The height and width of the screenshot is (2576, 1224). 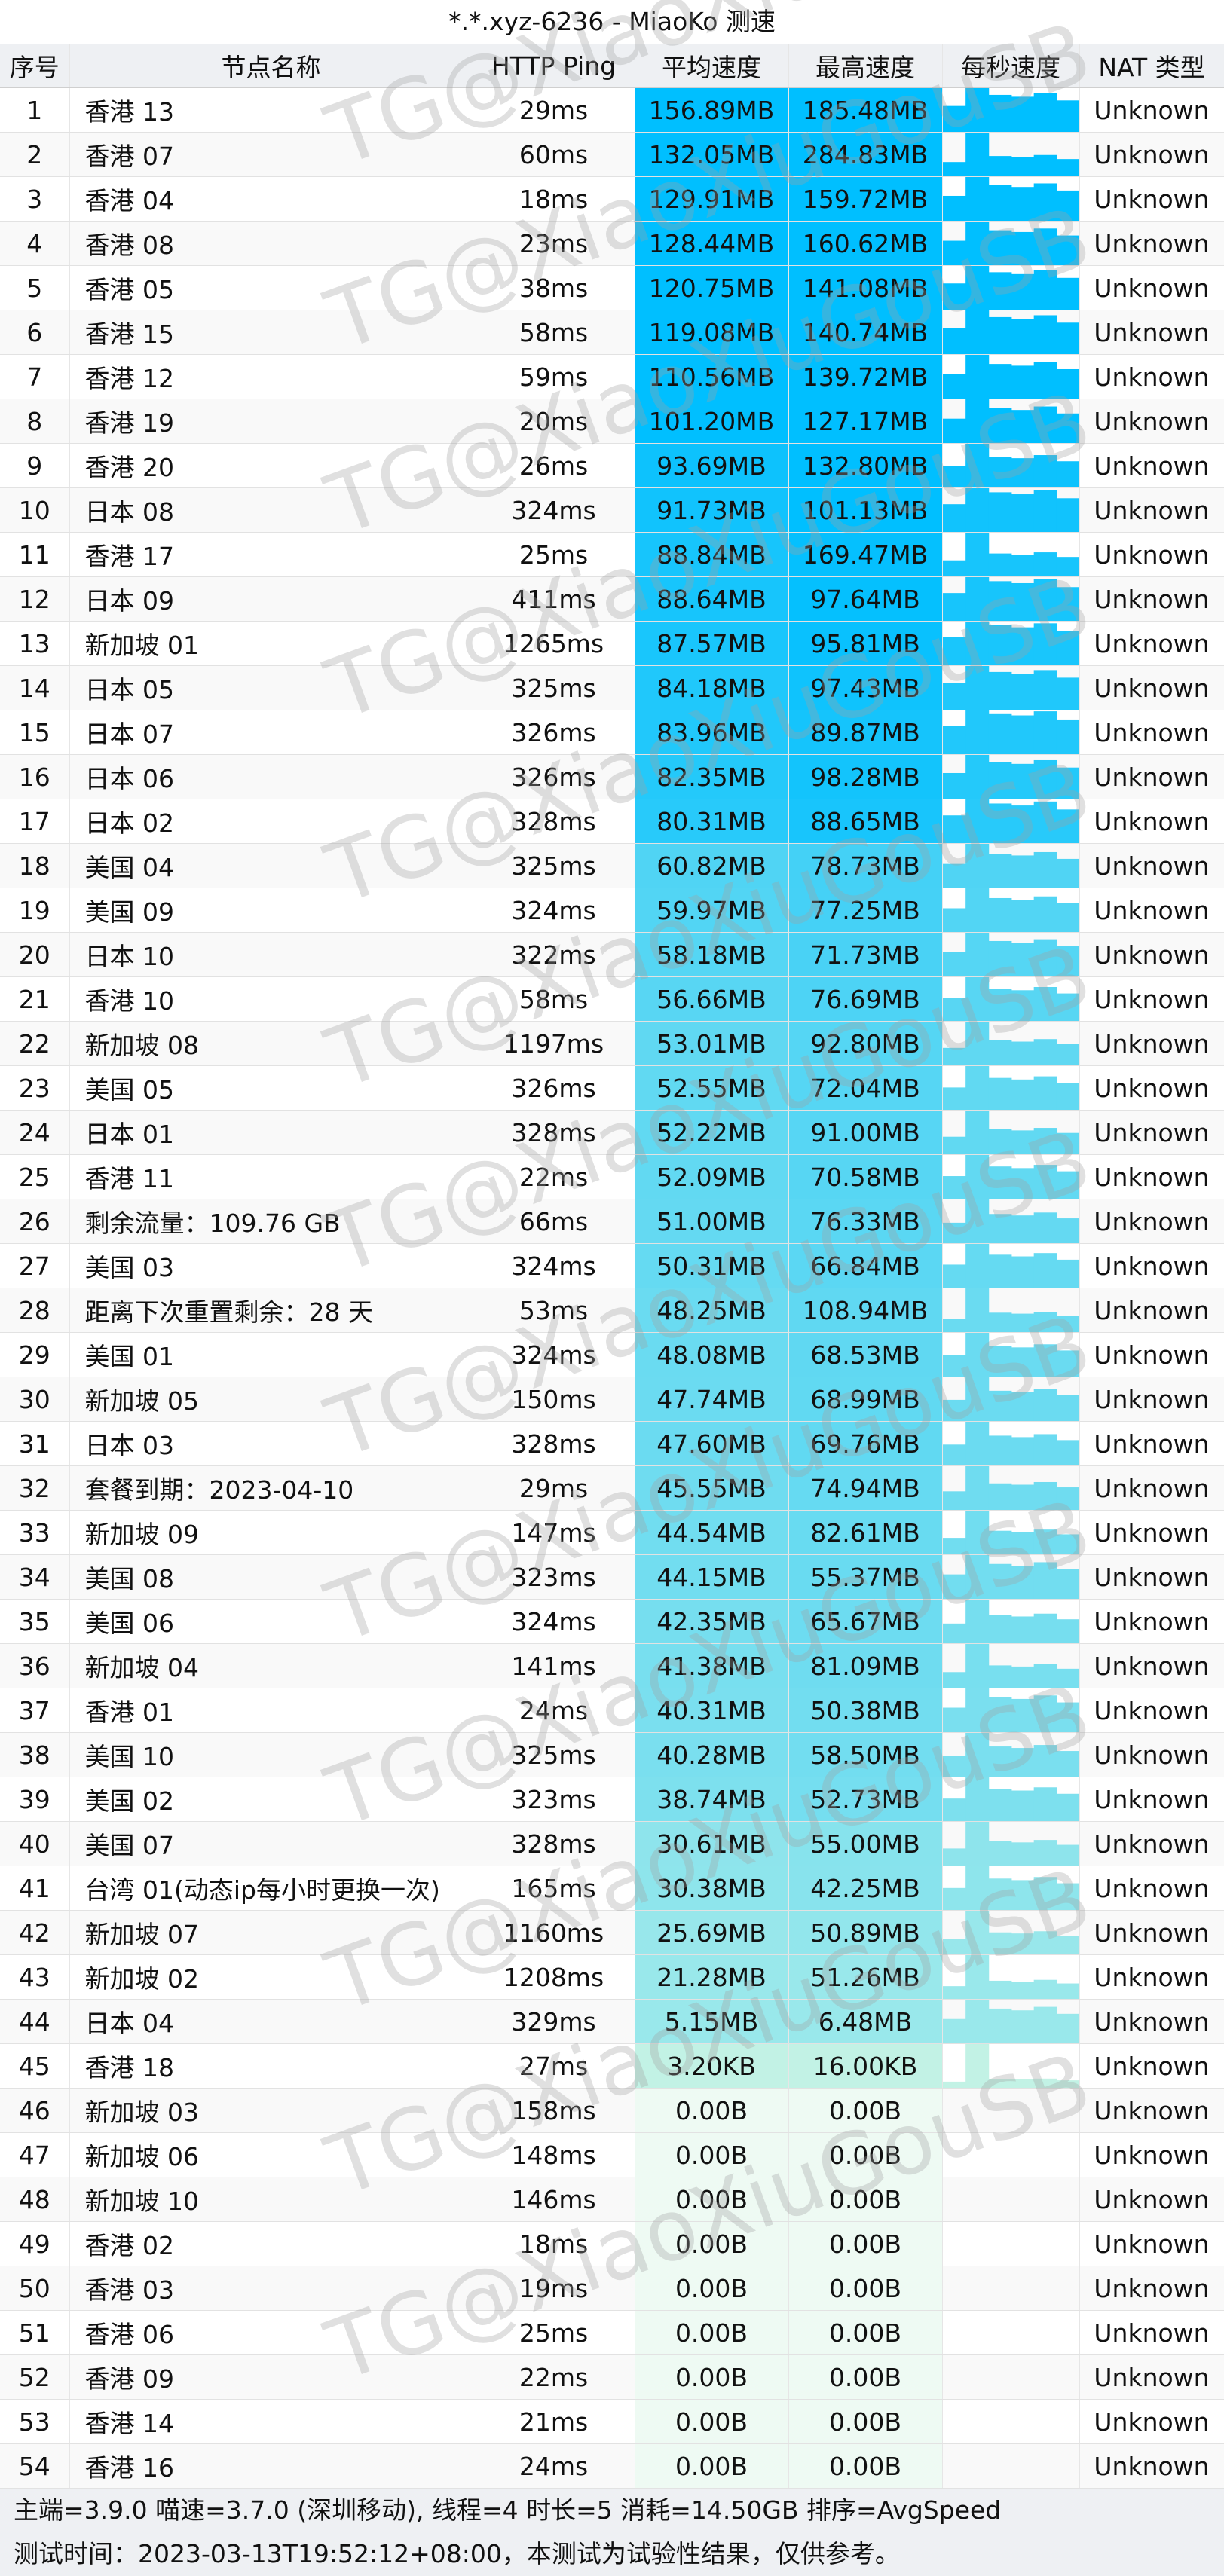 I want to click on table-row: 52 香港 09 22ms 0.00B 0.00B Unknown, so click(x=612, y=2377).